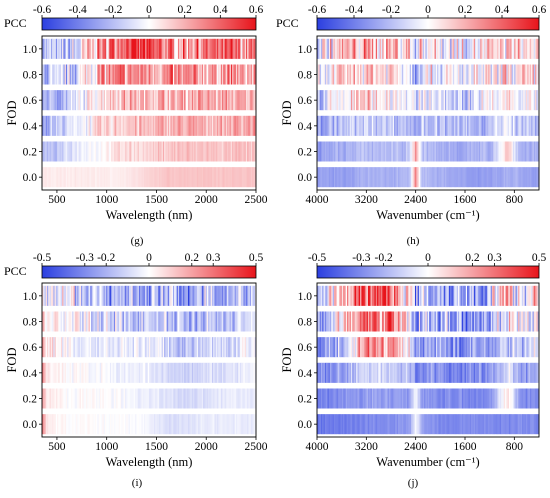 Image resolution: width=550 pixels, height=498 pixels. Describe the element at coordinates (192, 258) in the screenshot. I see `colorbar-tick-label: 0.2` at that location.